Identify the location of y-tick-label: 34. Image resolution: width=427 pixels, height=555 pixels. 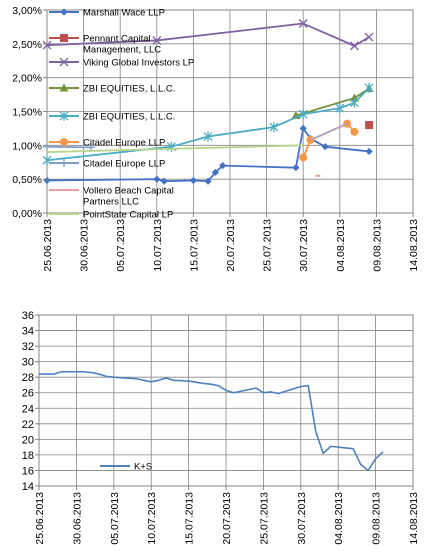
(28, 332).